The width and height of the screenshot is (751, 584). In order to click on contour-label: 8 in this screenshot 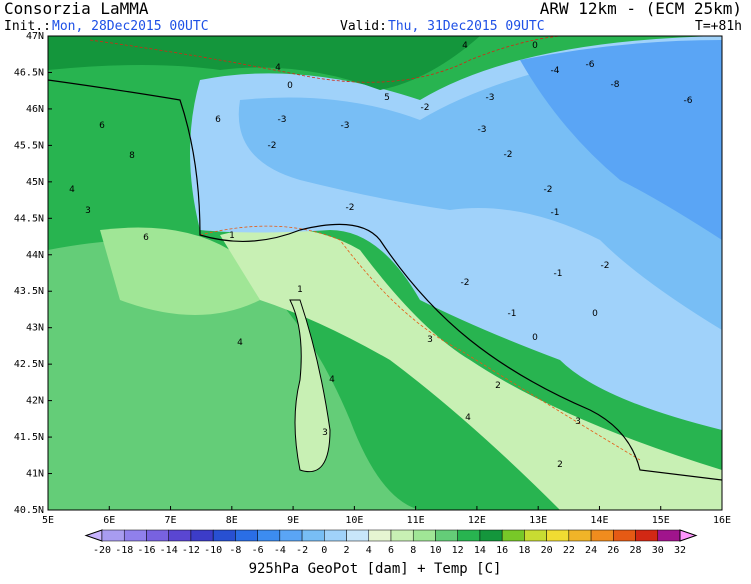, I will do `click(132, 156)`.